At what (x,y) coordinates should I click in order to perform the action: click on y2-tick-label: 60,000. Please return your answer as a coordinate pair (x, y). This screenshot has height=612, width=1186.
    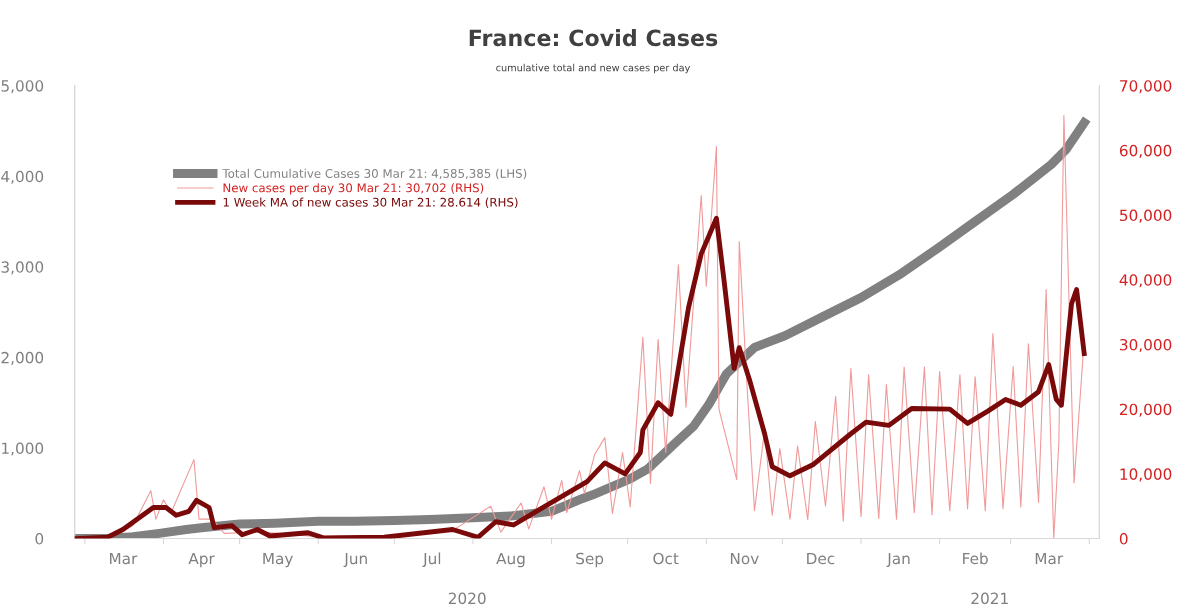
    Looking at the image, I should click on (1145, 151).